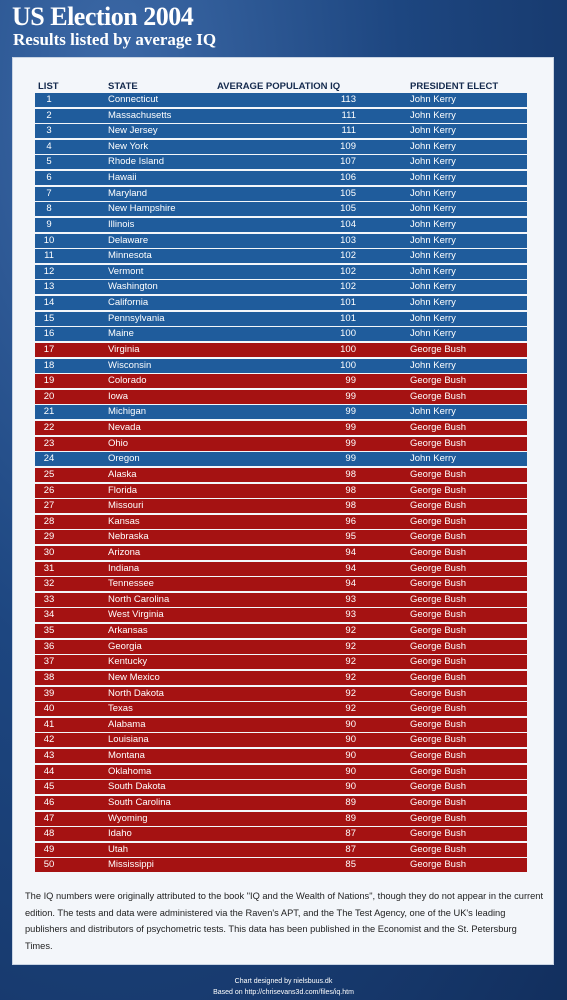  What do you see at coordinates (137, 787) in the screenshot?
I see `state: South Dakota` at bounding box center [137, 787].